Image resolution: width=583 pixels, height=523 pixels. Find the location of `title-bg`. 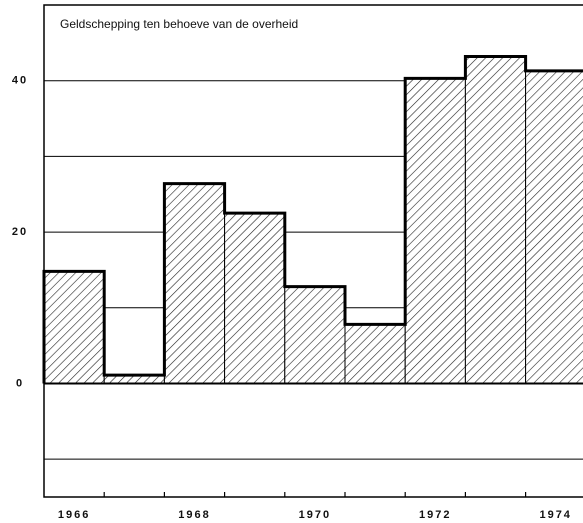

title-bg is located at coordinates (221, 25).